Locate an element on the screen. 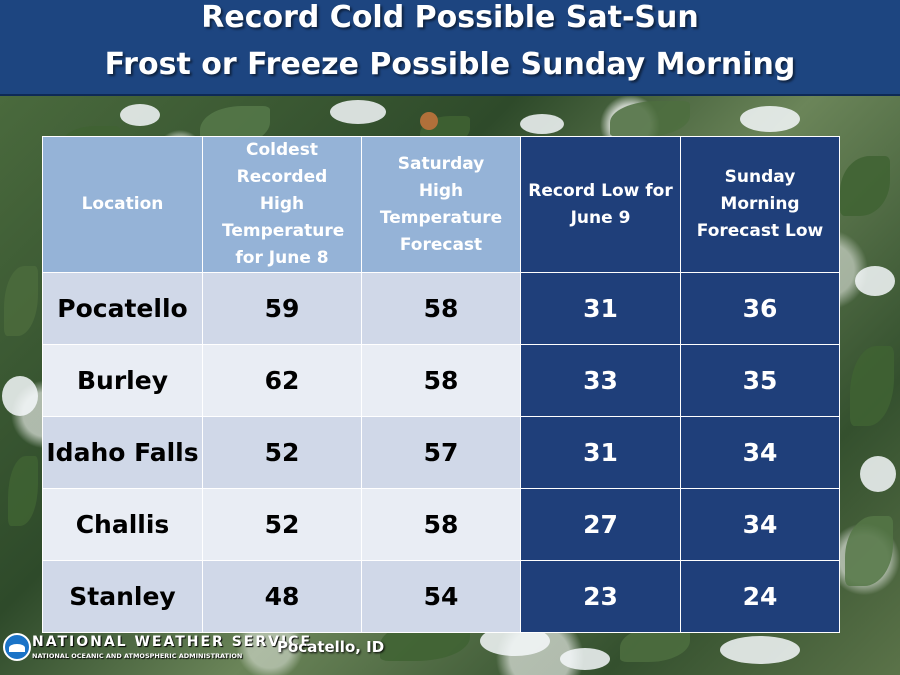  record-low-cell: 23 is located at coordinates (600, 596).